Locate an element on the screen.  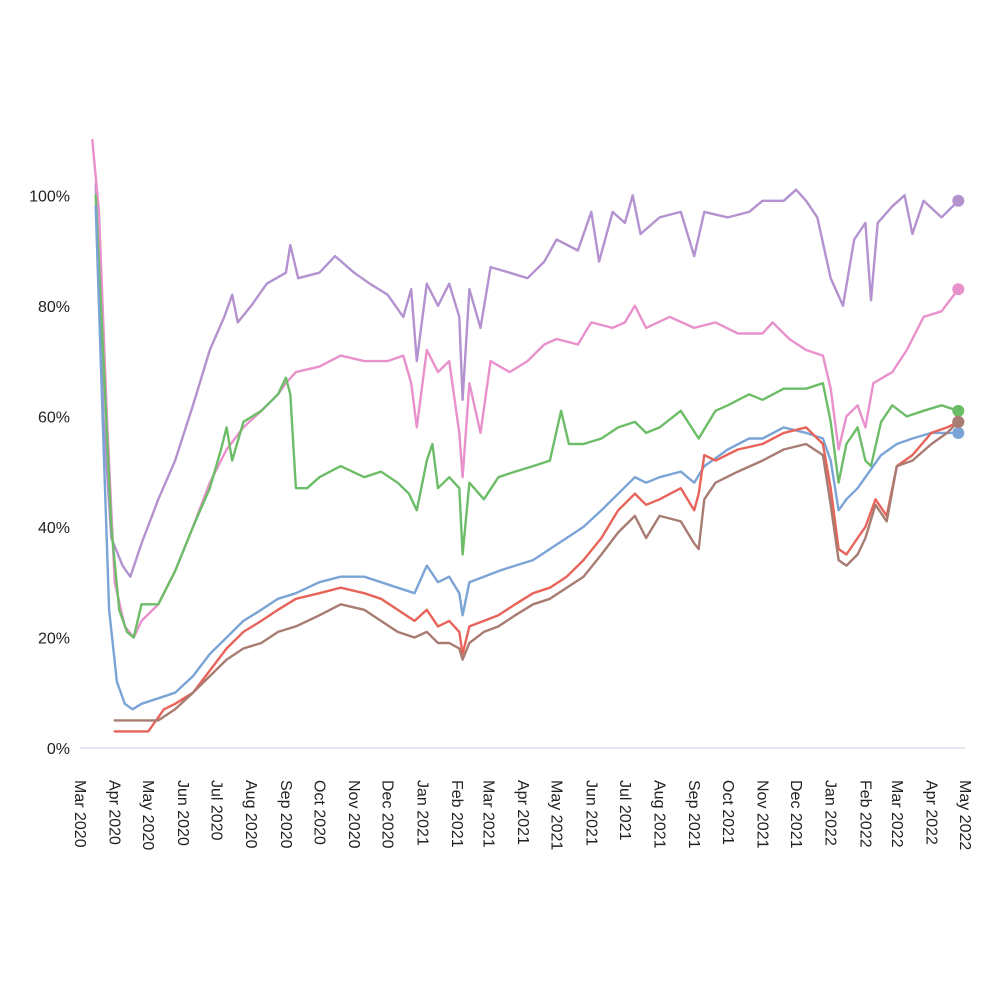
x-tick-label: Jun 2020 is located at coordinates (182, 813).